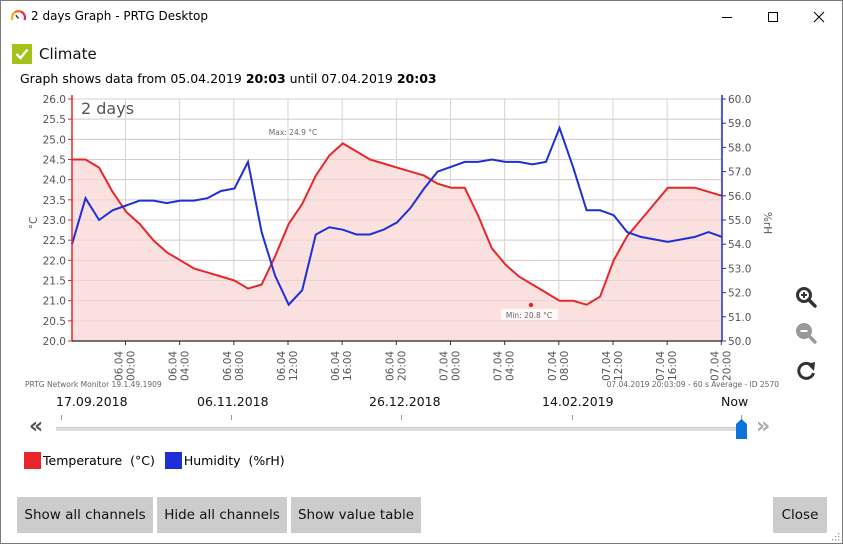 The image size is (843, 544). What do you see at coordinates (402, 366) in the screenshot?
I see `svg-text: 20:00` at bounding box center [402, 366].